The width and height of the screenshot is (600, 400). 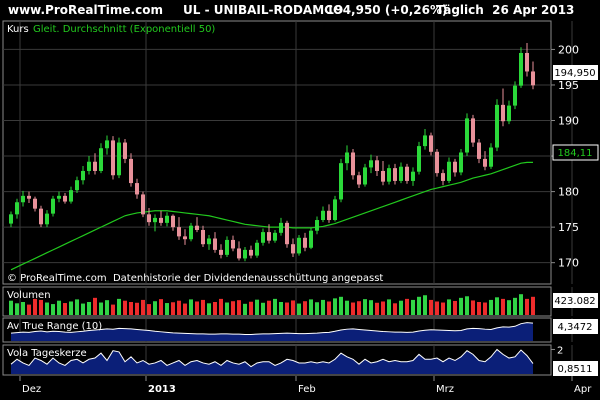 What do you see at coordinates (18, 29) in the screenshot?
I see `price-label: Kurs` at bounding box center [18, 29].